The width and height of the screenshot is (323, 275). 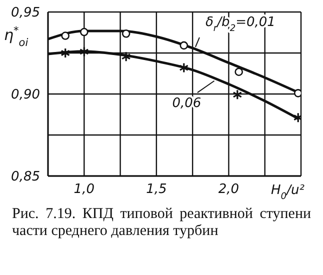 I want to click on y-tick-label: 0,95, so click(x=25, y=13).